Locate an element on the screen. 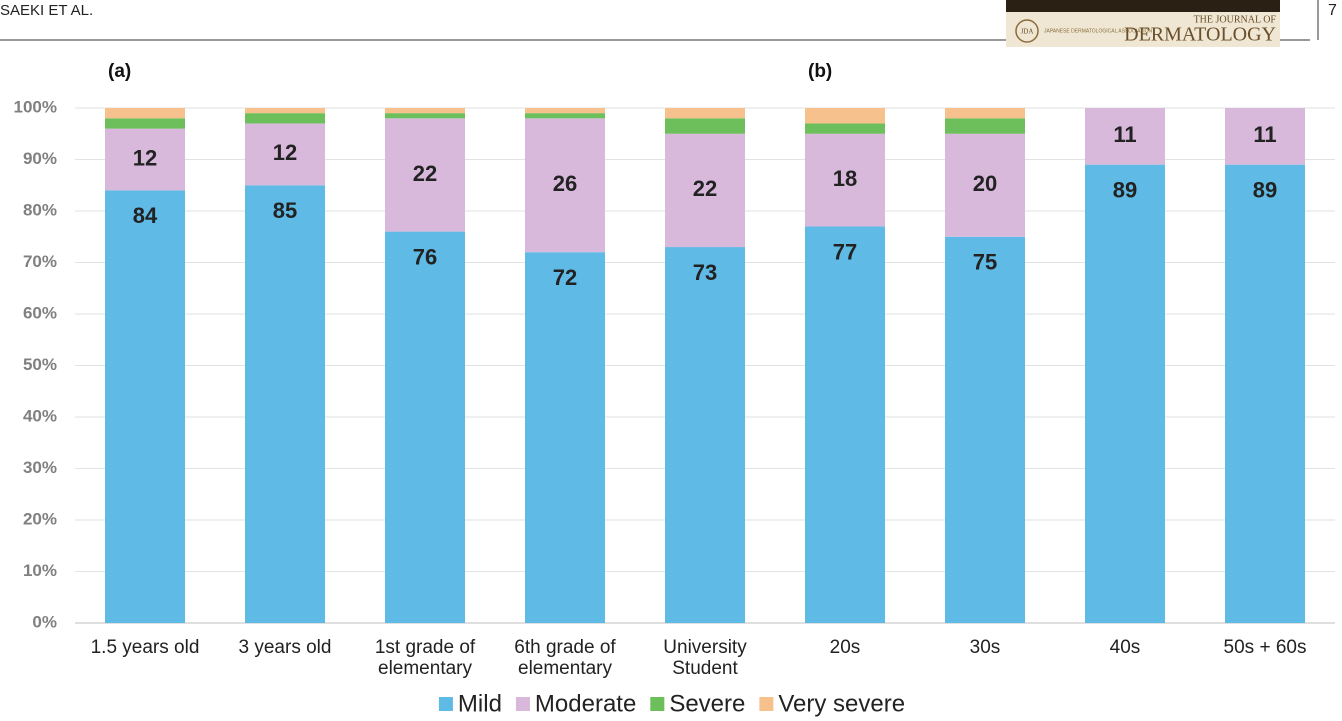  x-tick-label: 3 years old is located at coordinates (285, 647).